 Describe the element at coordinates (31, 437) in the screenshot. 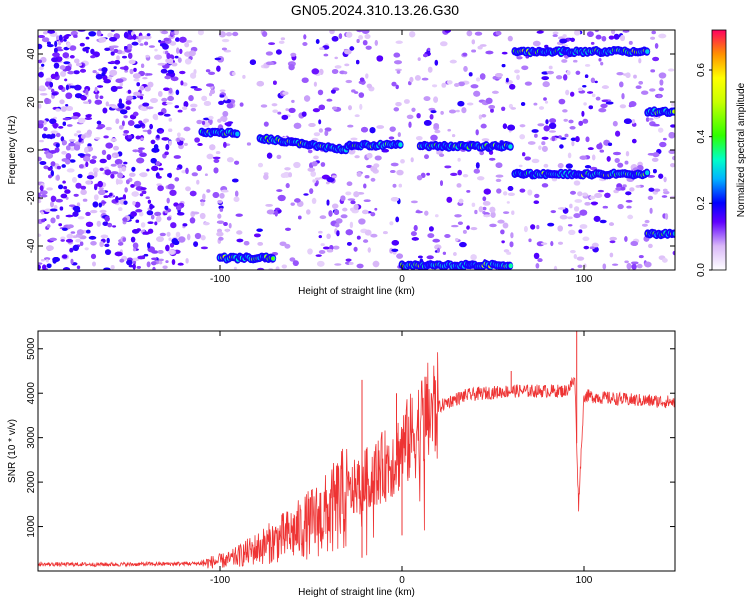

I see `snr-y-tick-label: 3000` at that location.